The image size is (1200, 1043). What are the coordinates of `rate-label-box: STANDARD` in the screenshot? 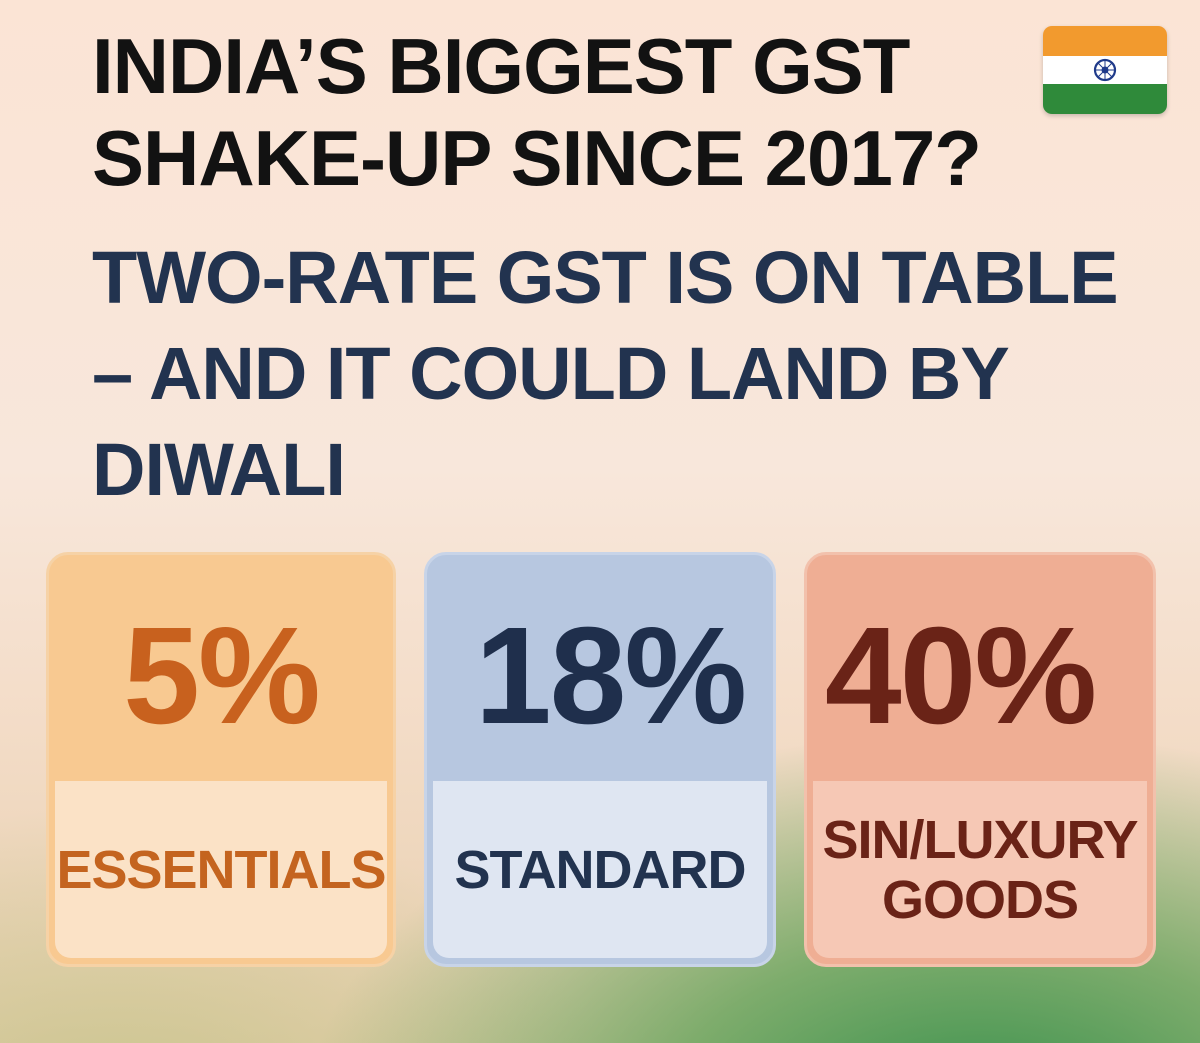 It's located at (600, 869).